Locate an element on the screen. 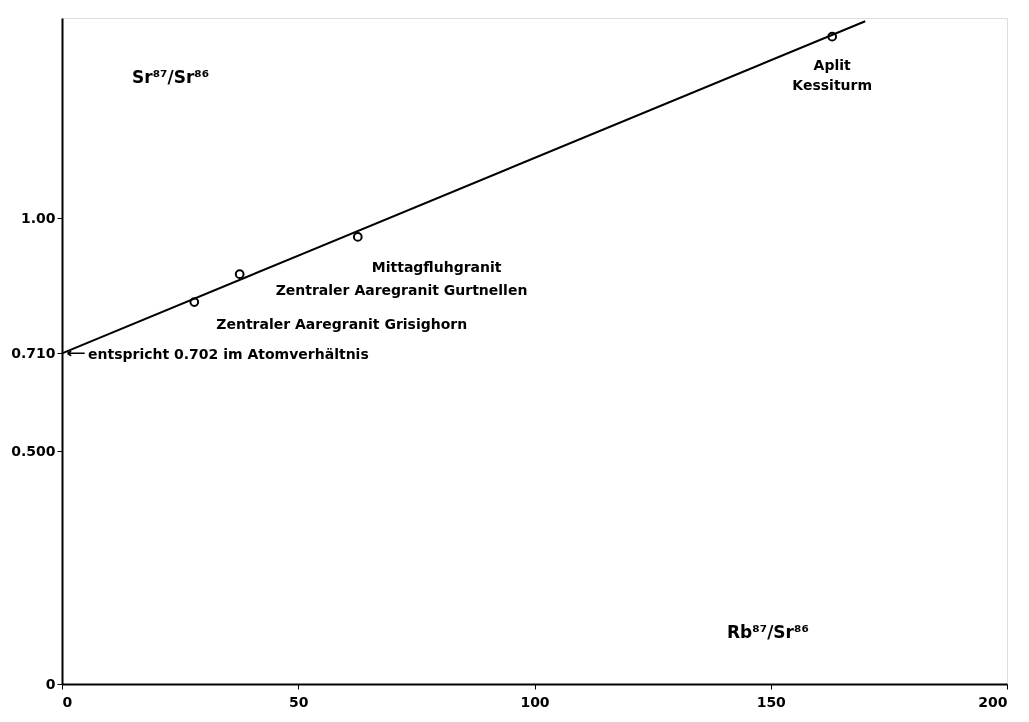  annotation: Aplit Kessiturm is located at coordinates (832, 74).